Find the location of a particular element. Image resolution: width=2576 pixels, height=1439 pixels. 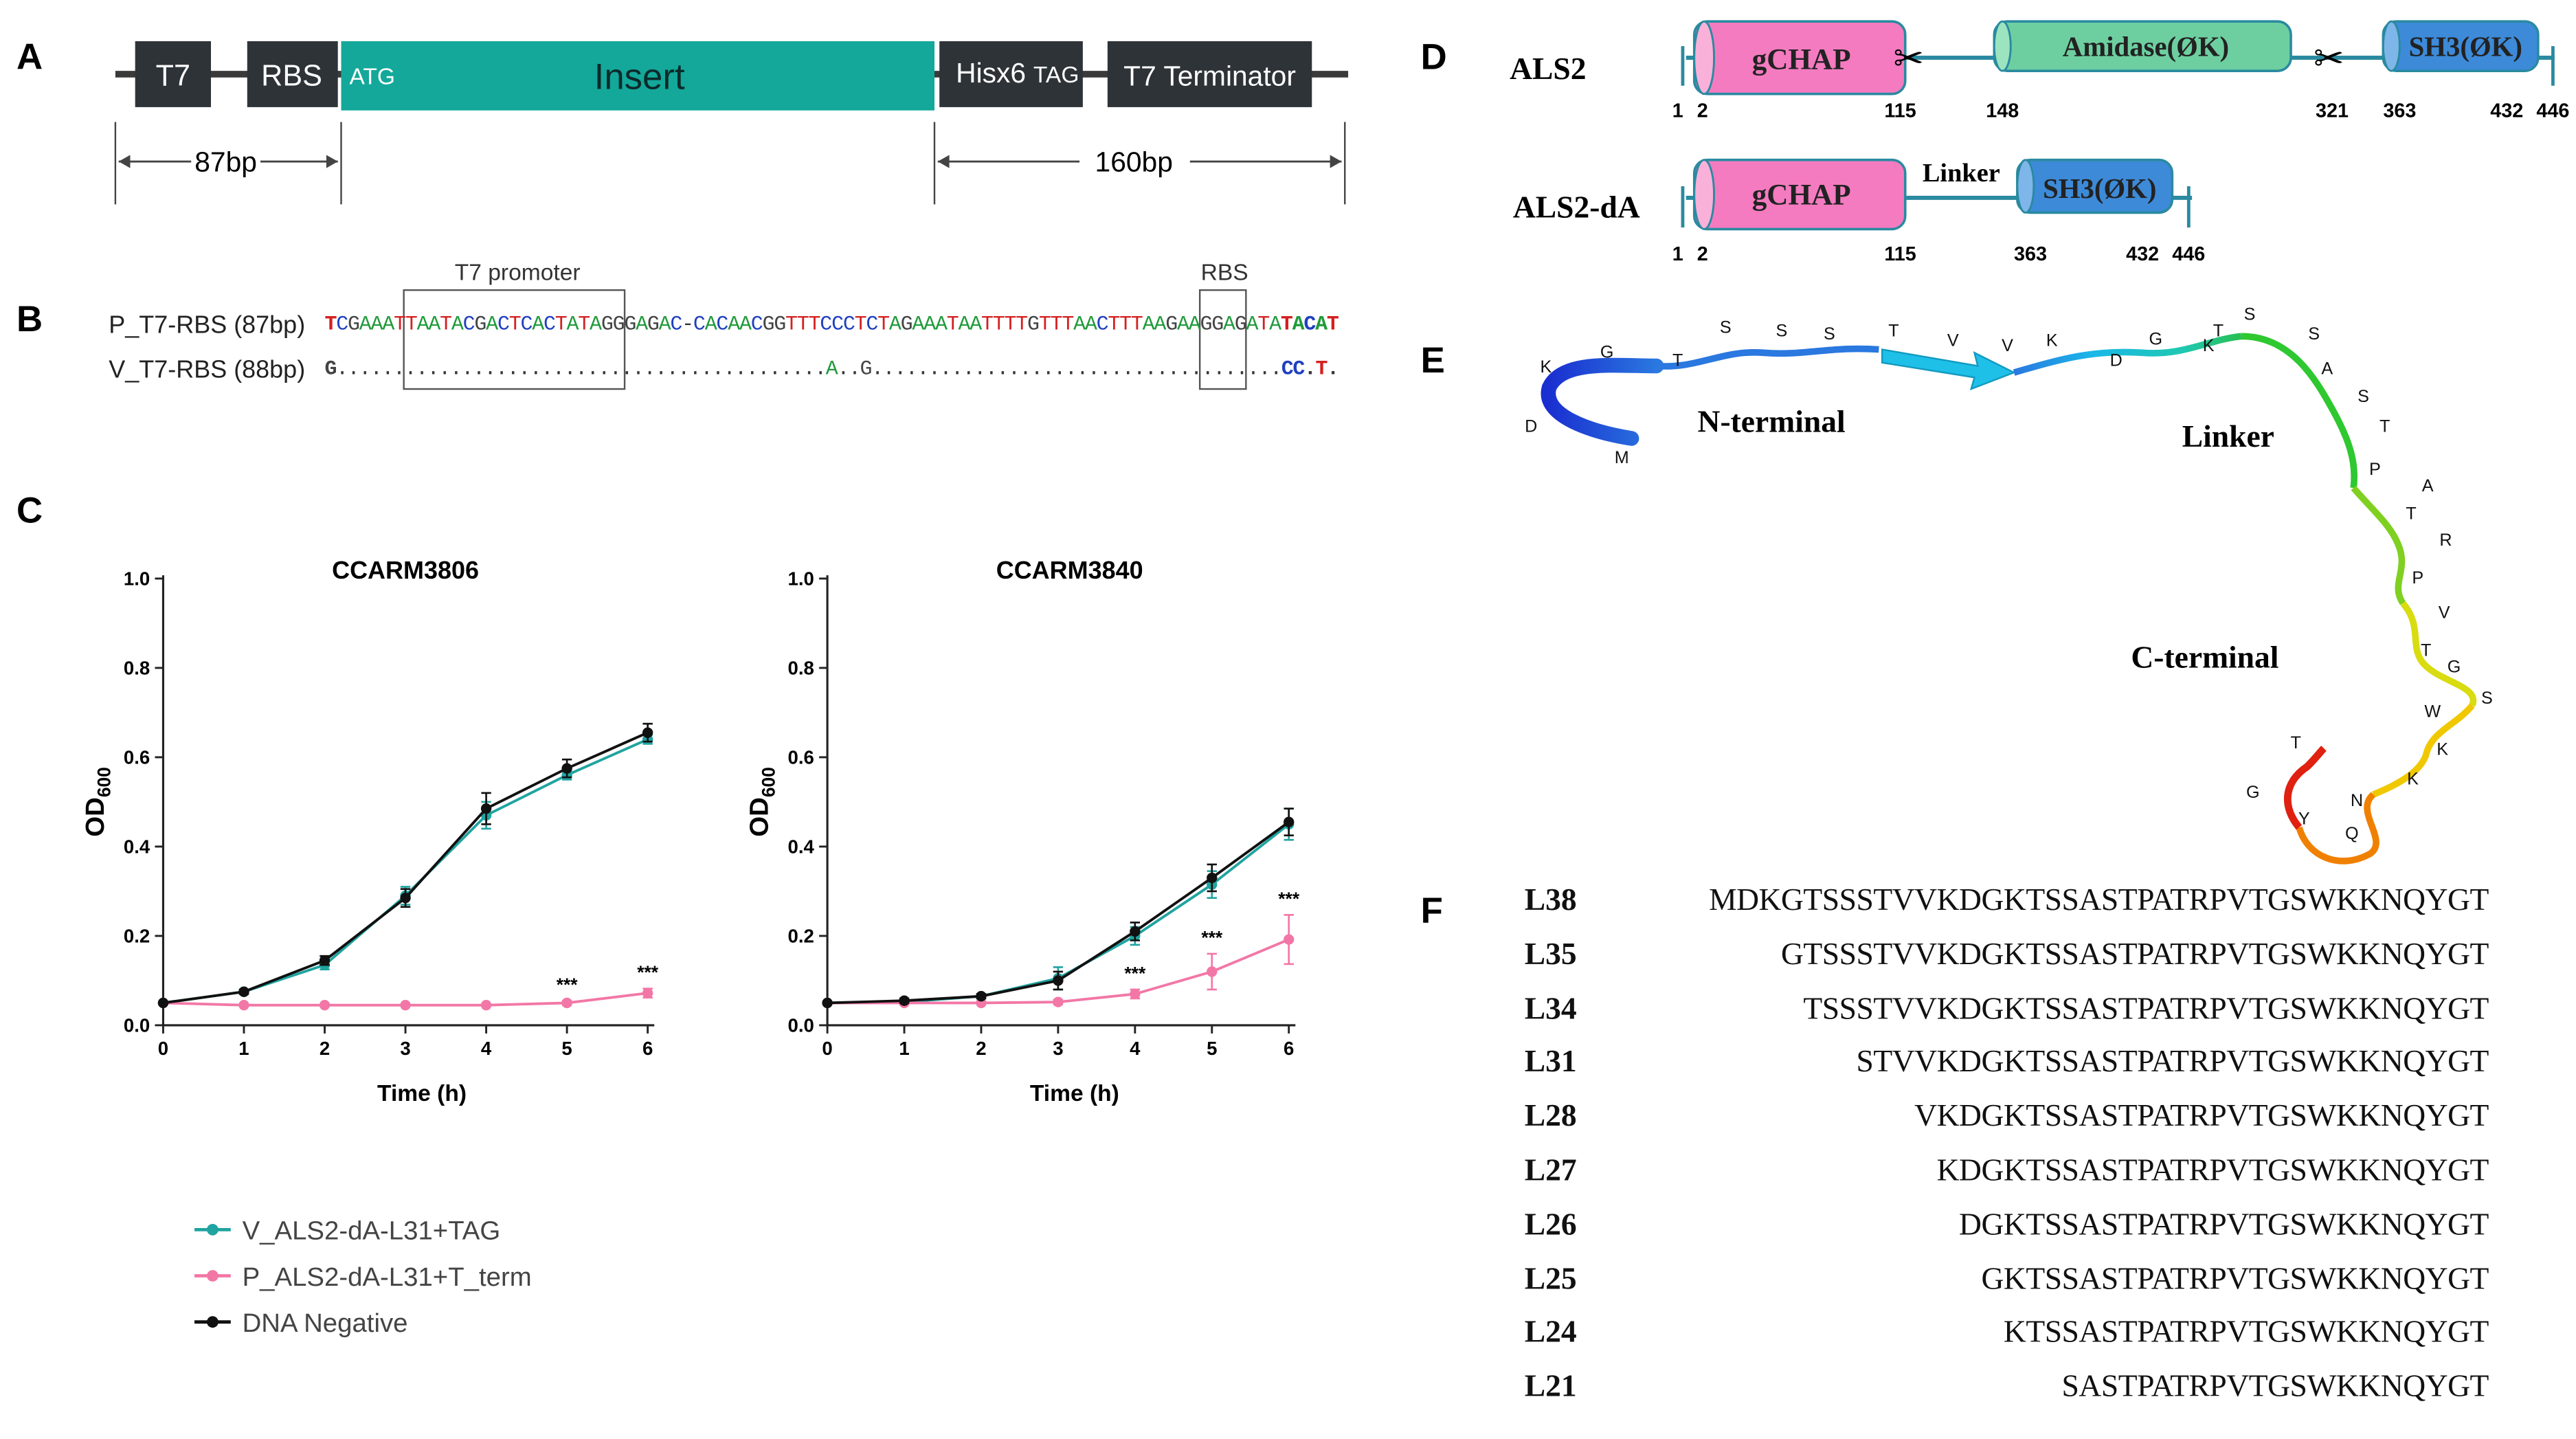

als2-gchap-label: gCHAP is located at coordinates (1801, 60).